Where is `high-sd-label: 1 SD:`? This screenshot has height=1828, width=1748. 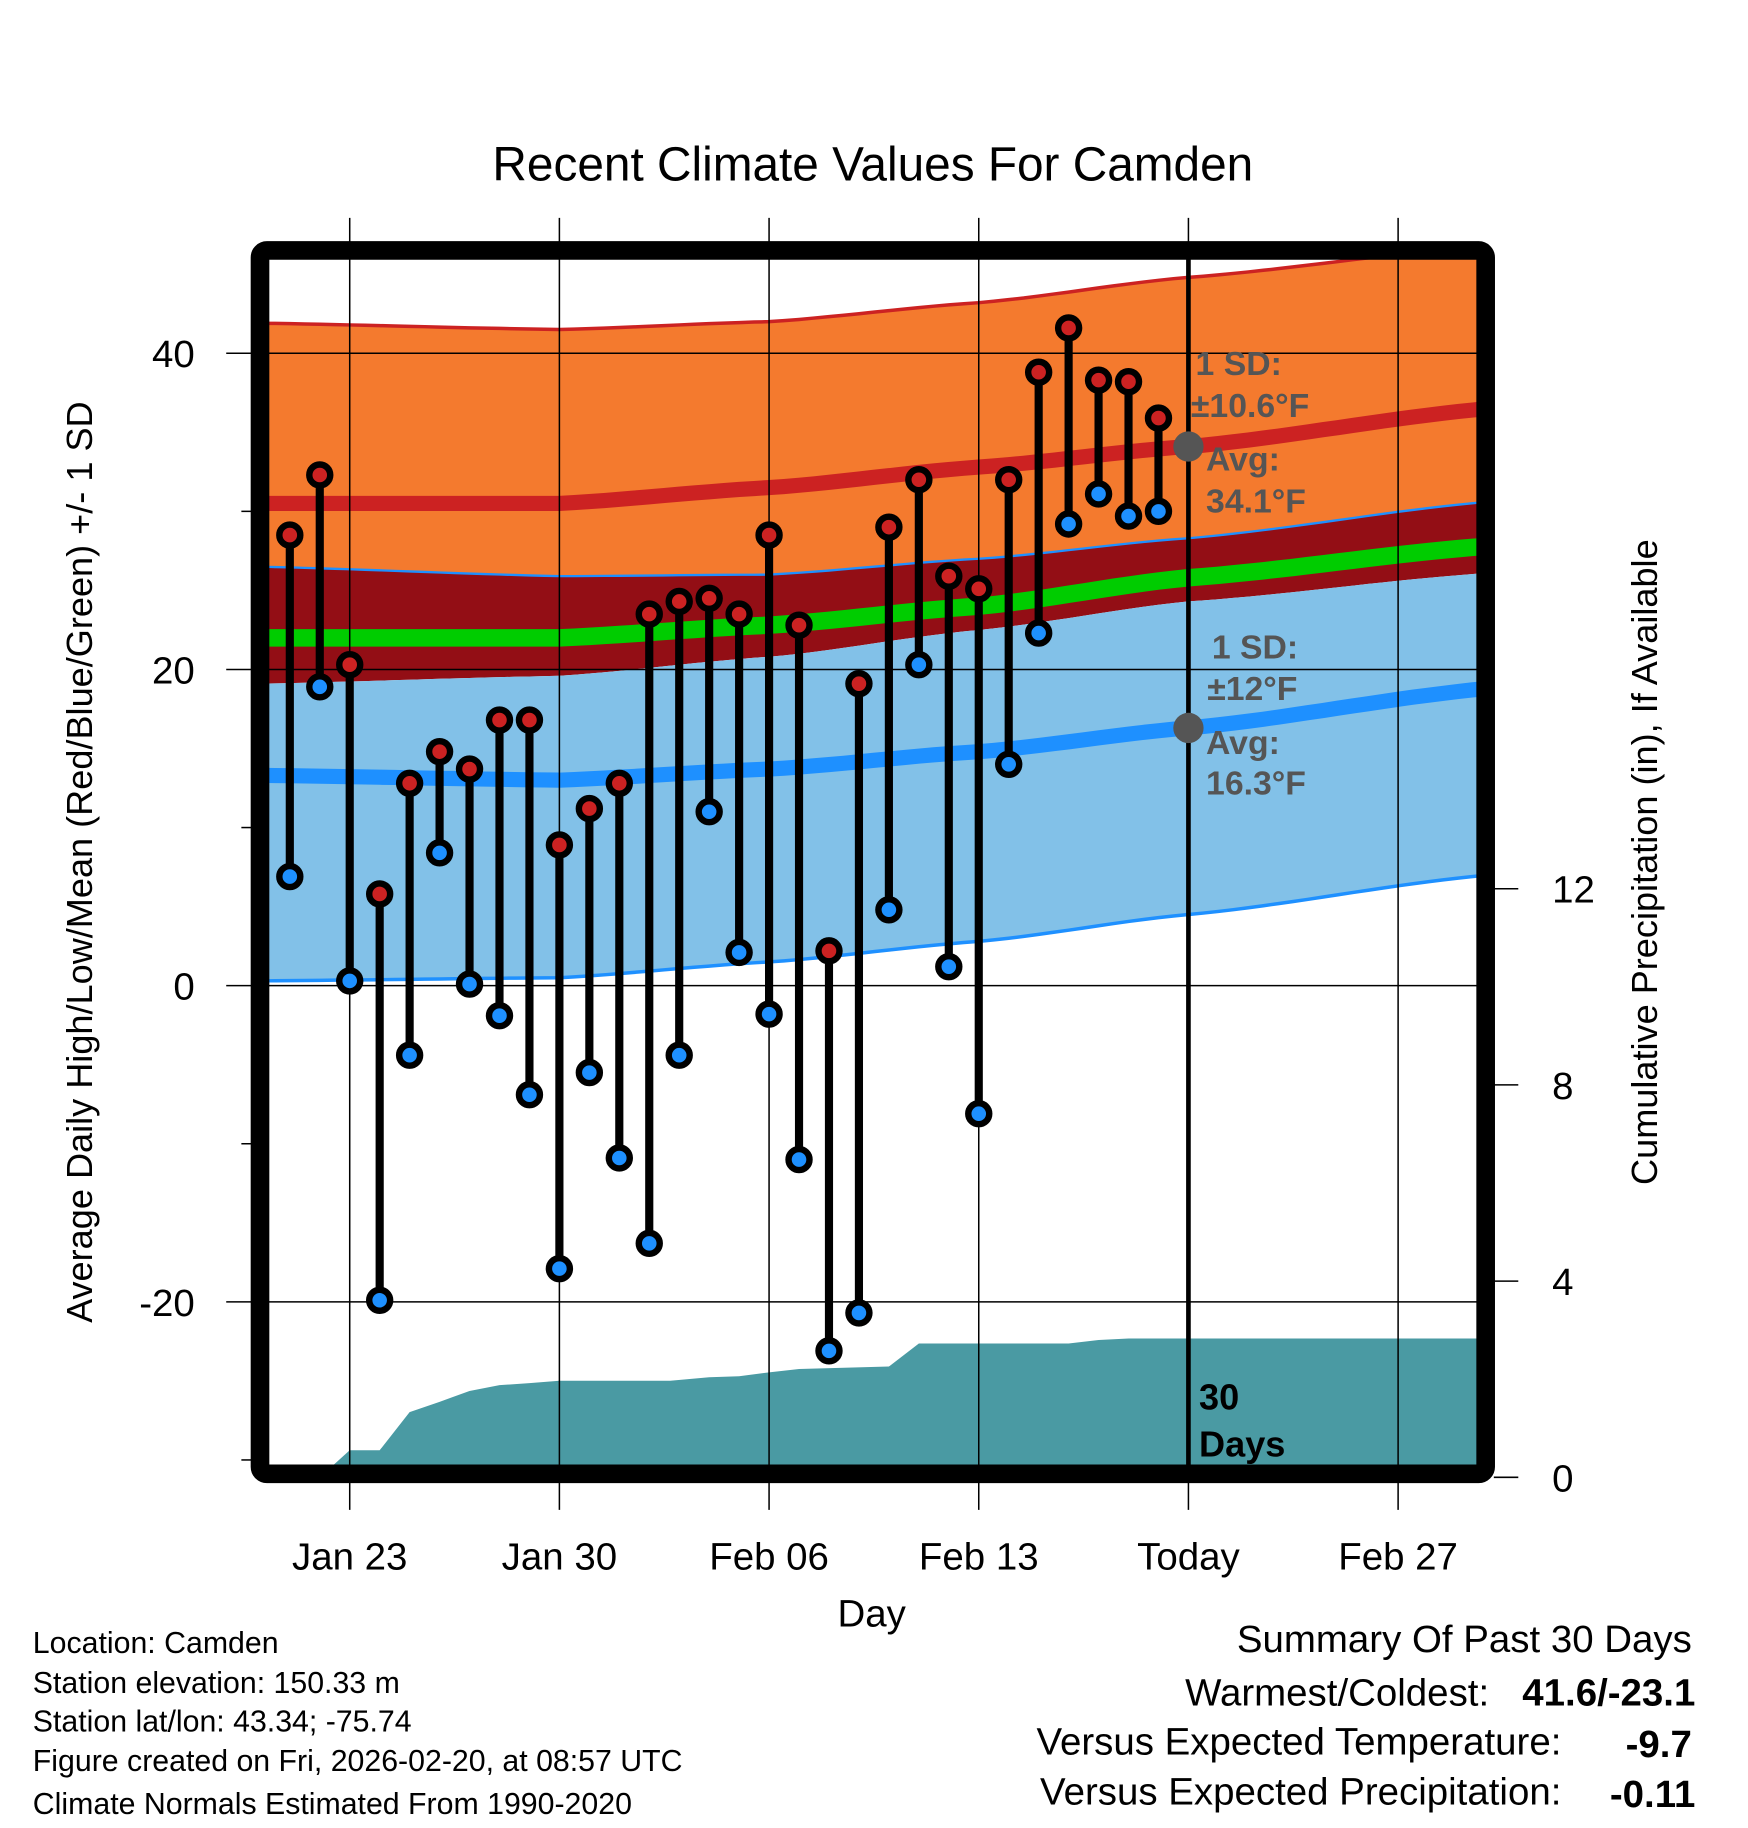 high-sd-label: 1 SD: is located at coordinates (1239, 364).